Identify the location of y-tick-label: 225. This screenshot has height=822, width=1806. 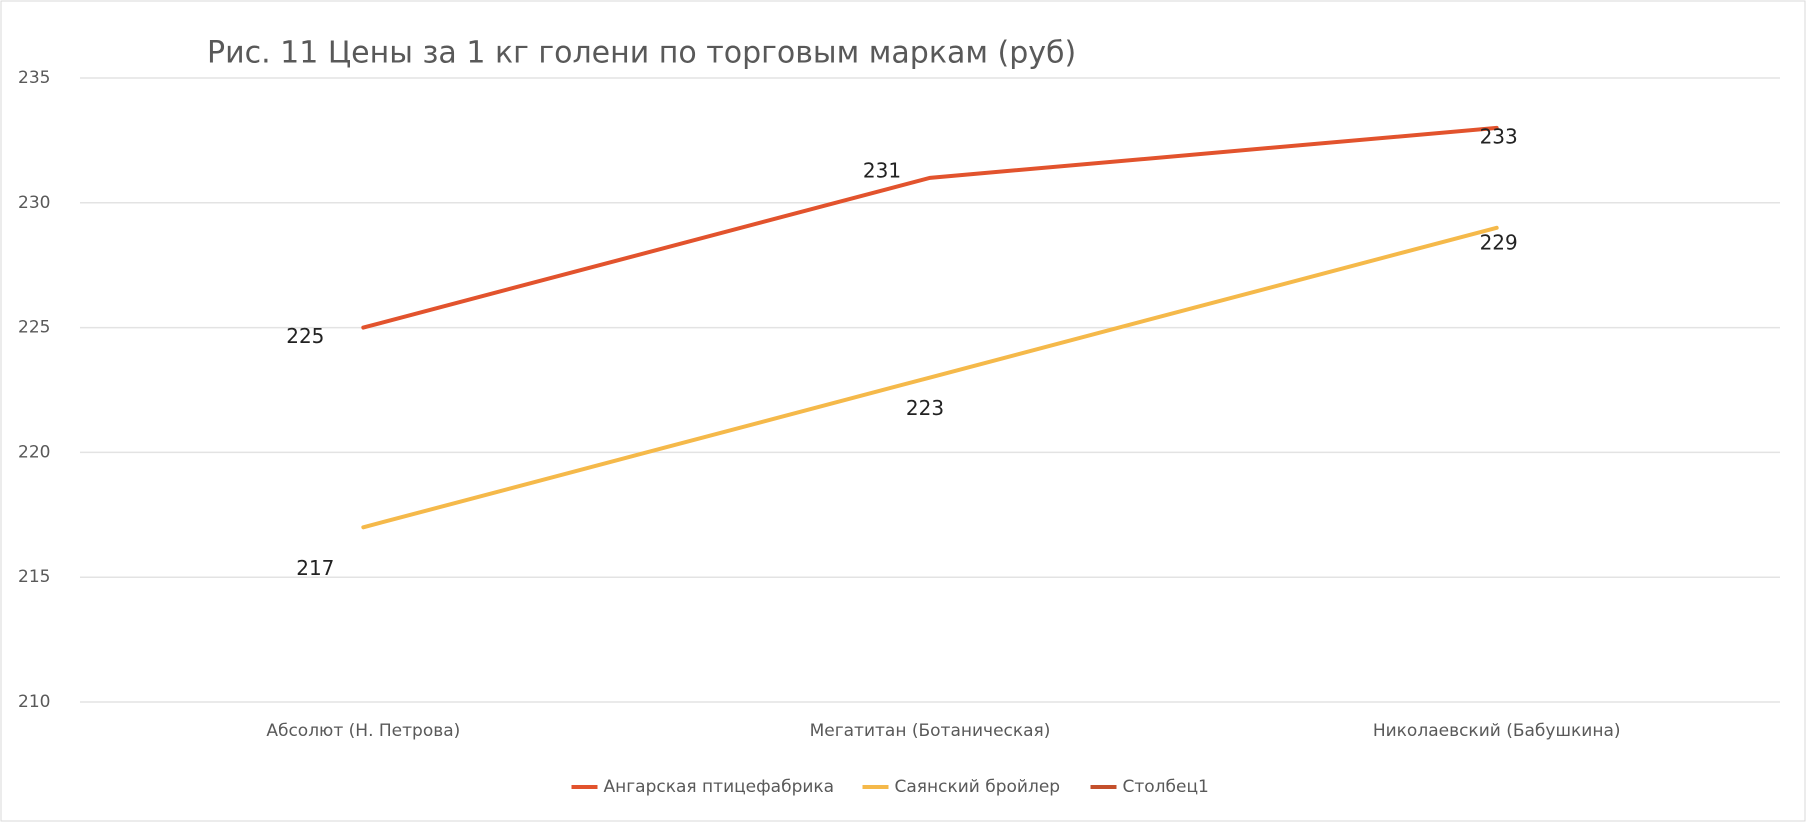
(34, 328).